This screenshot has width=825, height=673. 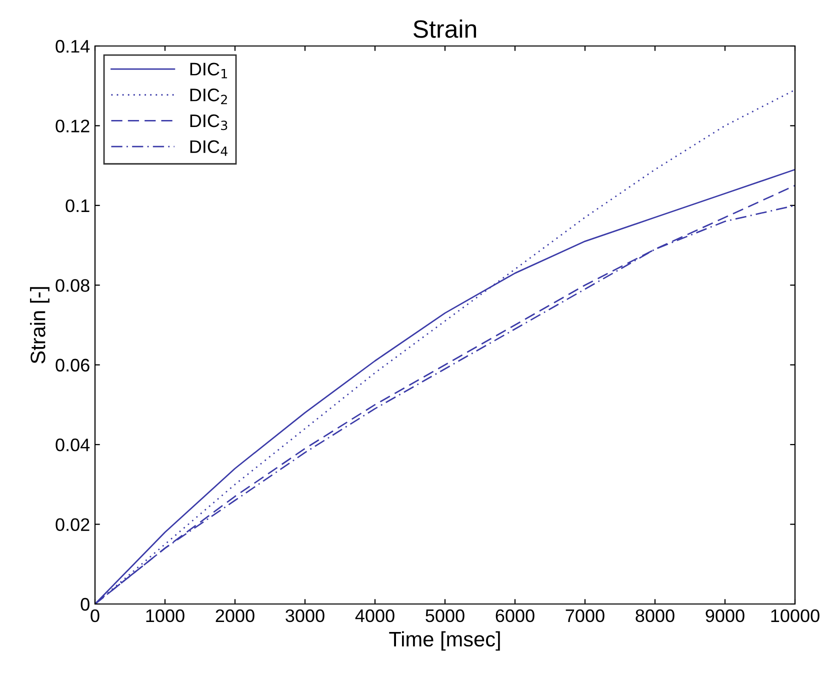 I want to click on legend-label: DIC$_{4}$, so click(x=209, y=148).